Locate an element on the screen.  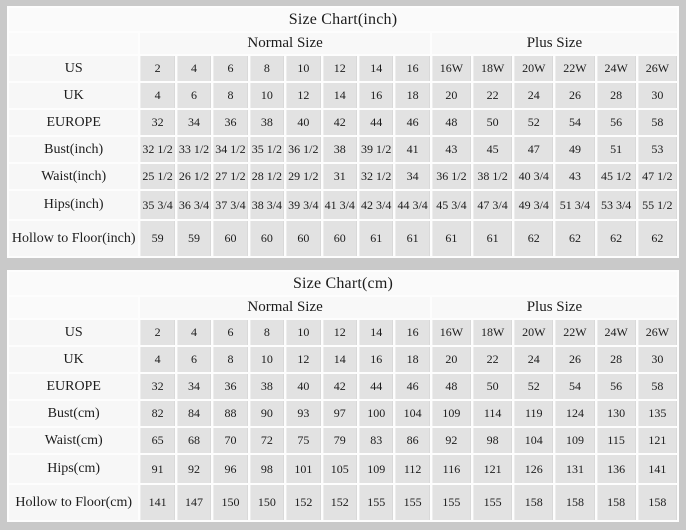
size-value-cell: 91 is located at coordinates (157, 469).